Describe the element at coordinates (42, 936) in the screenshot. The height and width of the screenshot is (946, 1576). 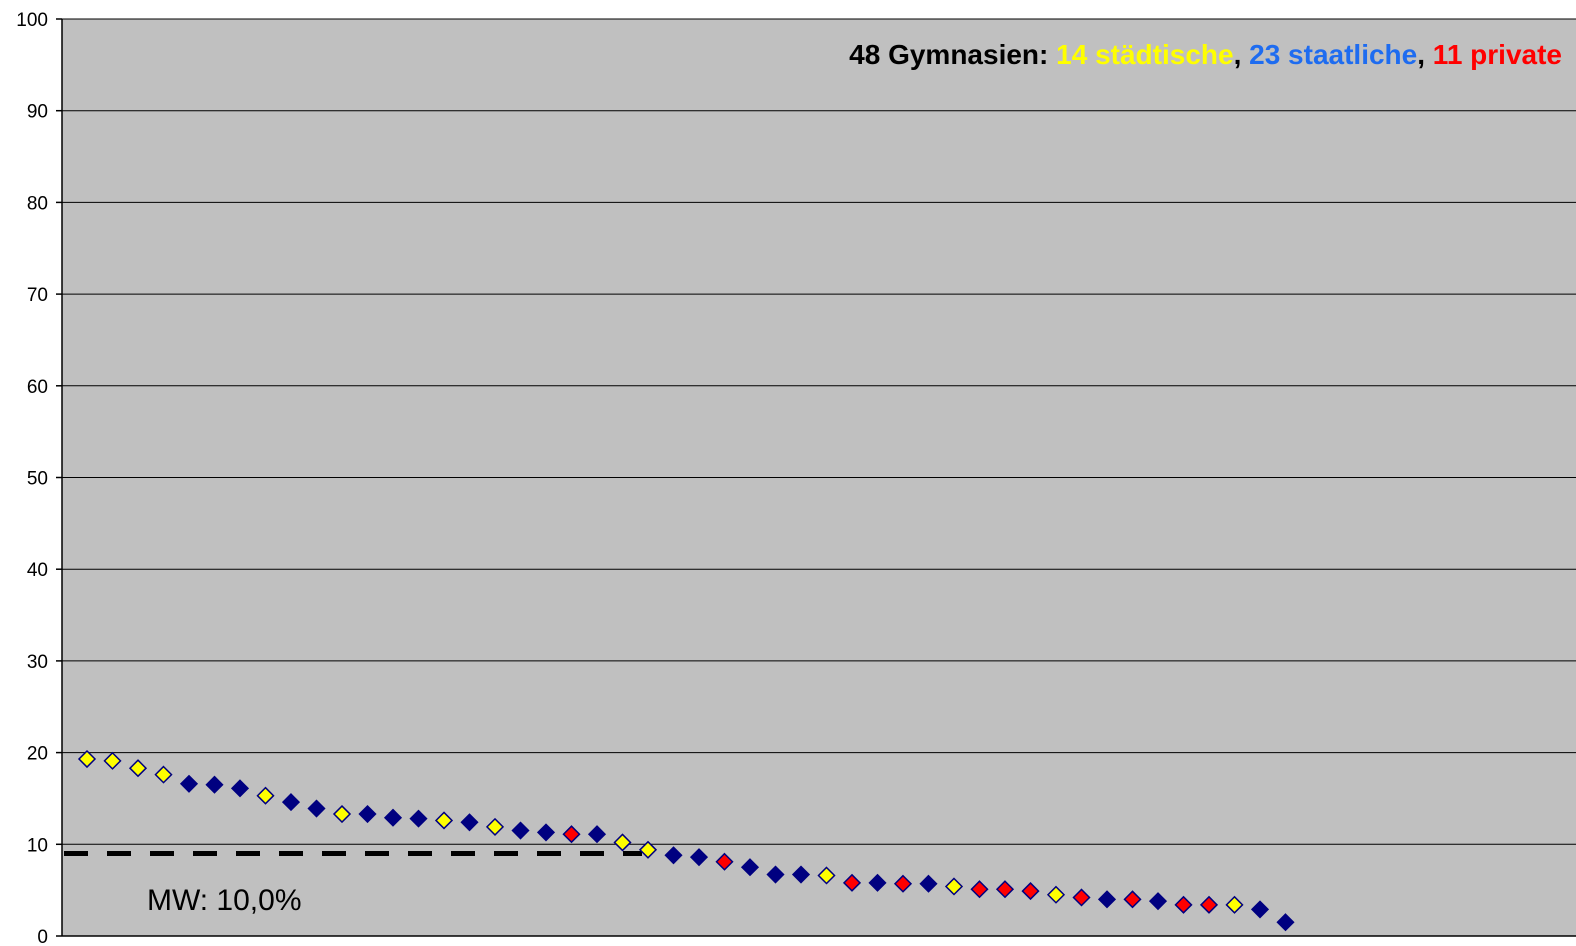
I see `y-tick-label-0: 0` at that location.